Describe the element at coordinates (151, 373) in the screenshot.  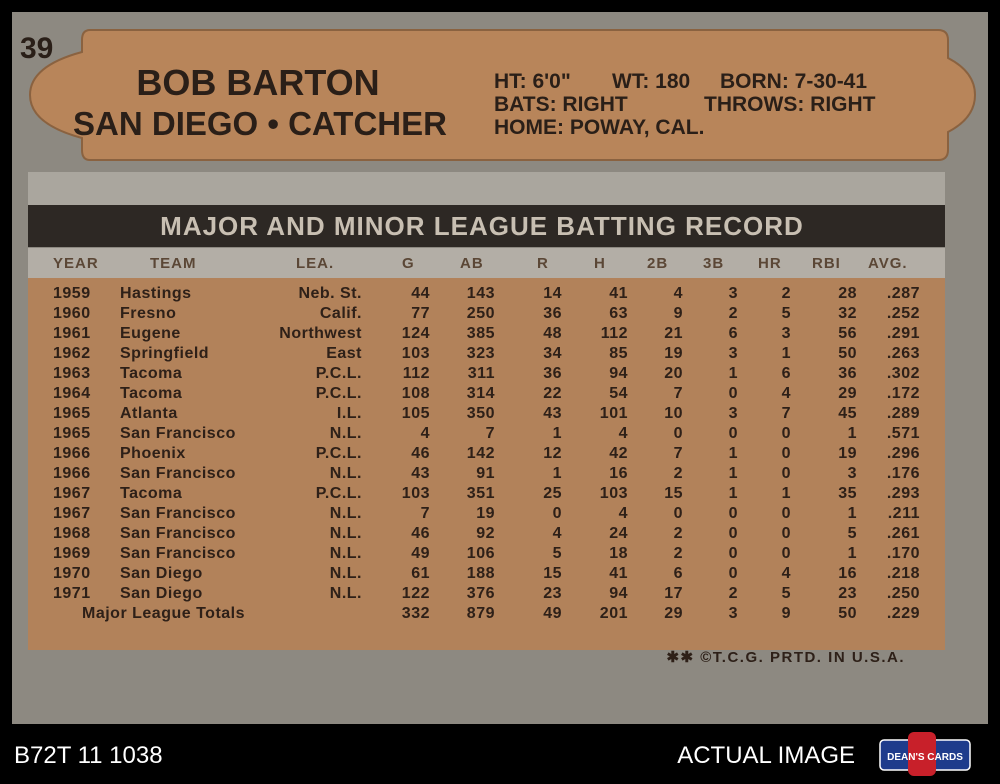
I see `table-cell: Tacoma` at that location.